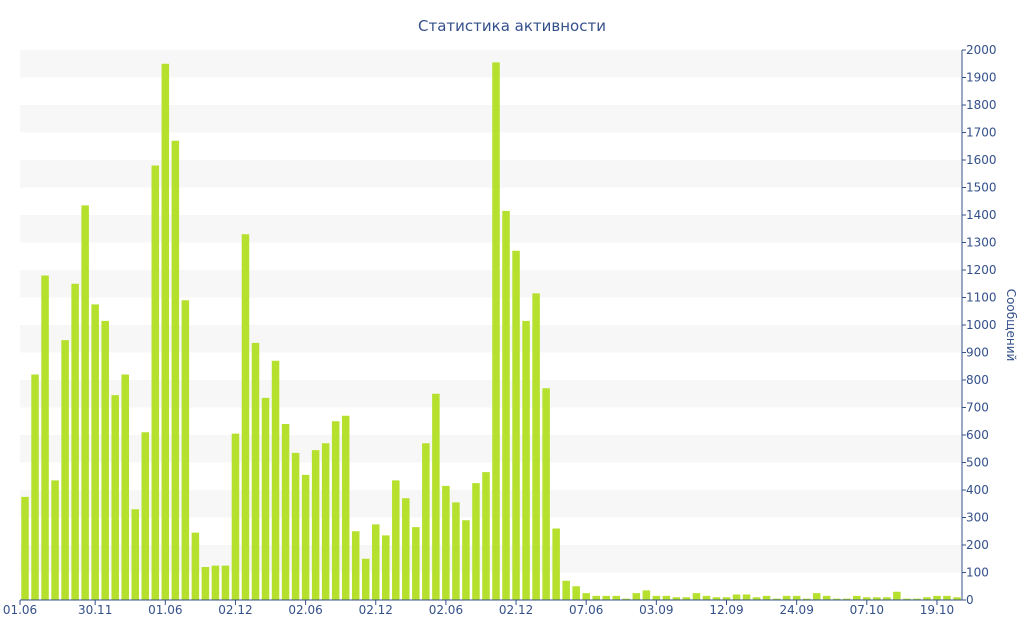 The image size is (1024, 644). I want to click on x-tick-label: 24.09, so click(796, 610).